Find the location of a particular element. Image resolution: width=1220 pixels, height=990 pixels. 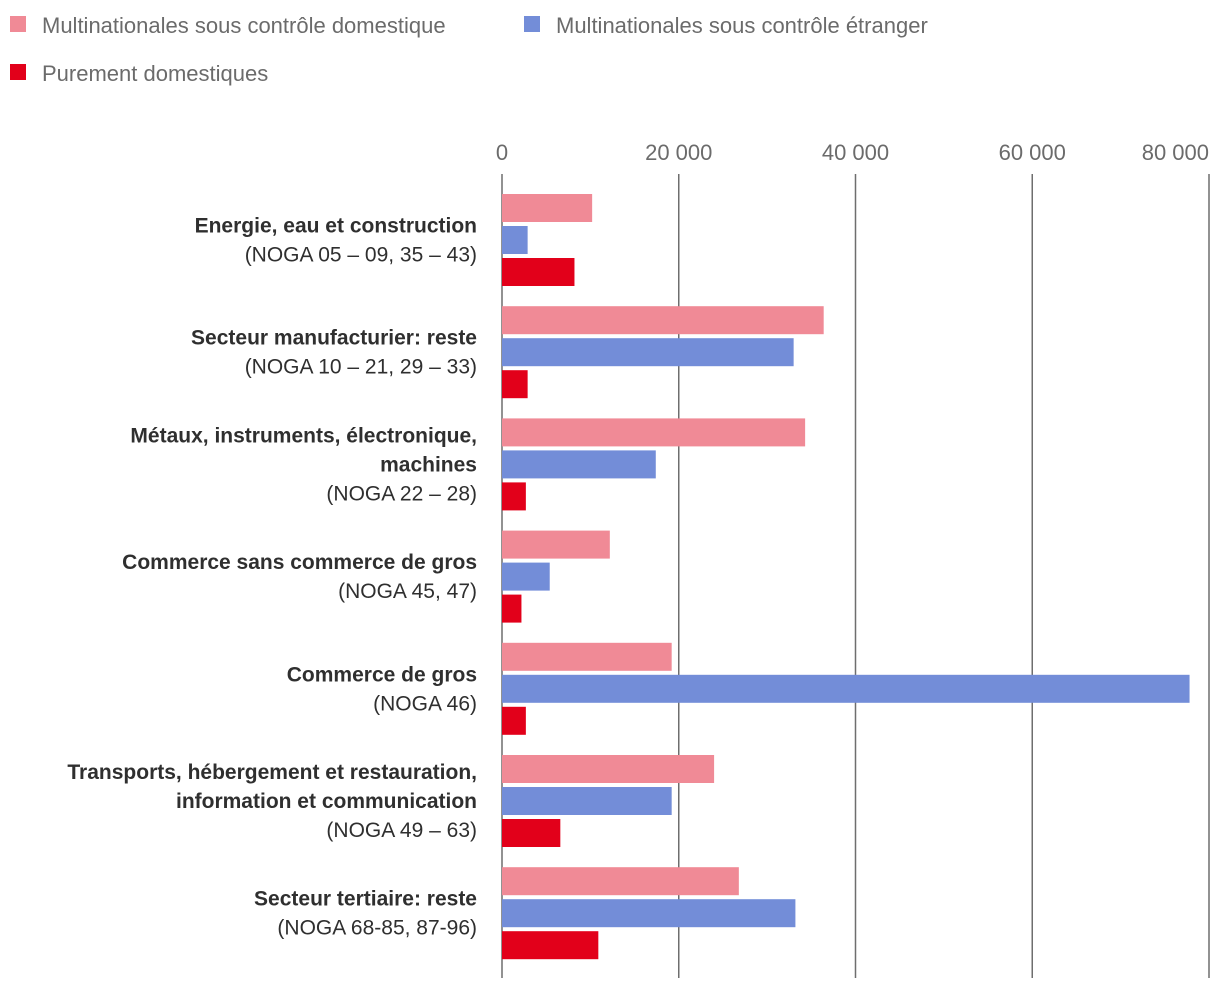

legend-label: Multinationales sous contrôle étranger is located at coordinates (742, 25).